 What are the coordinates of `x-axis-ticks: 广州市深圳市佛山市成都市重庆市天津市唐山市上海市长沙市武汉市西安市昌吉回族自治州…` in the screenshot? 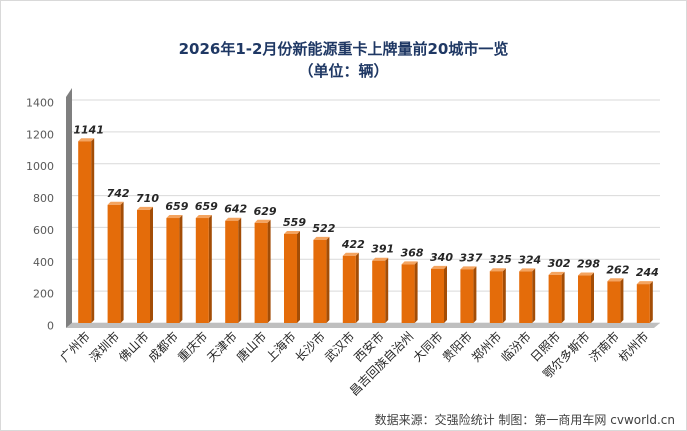 It's located at (354, 364).